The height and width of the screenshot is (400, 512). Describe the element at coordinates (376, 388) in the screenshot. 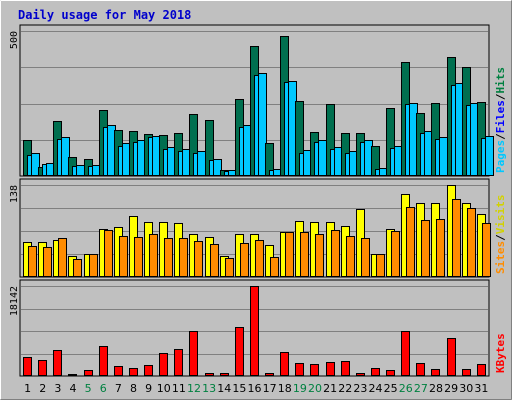

I see `x-tick-label-24: 24` at that location.